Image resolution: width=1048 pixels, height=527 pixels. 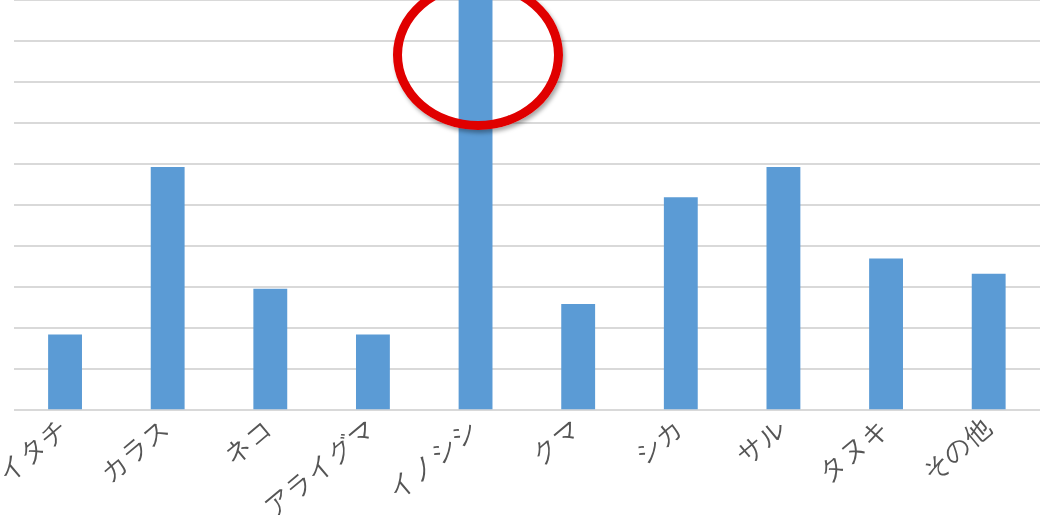 I want to click on x-tick-label: タヌキ, so click(x=853, y=450).